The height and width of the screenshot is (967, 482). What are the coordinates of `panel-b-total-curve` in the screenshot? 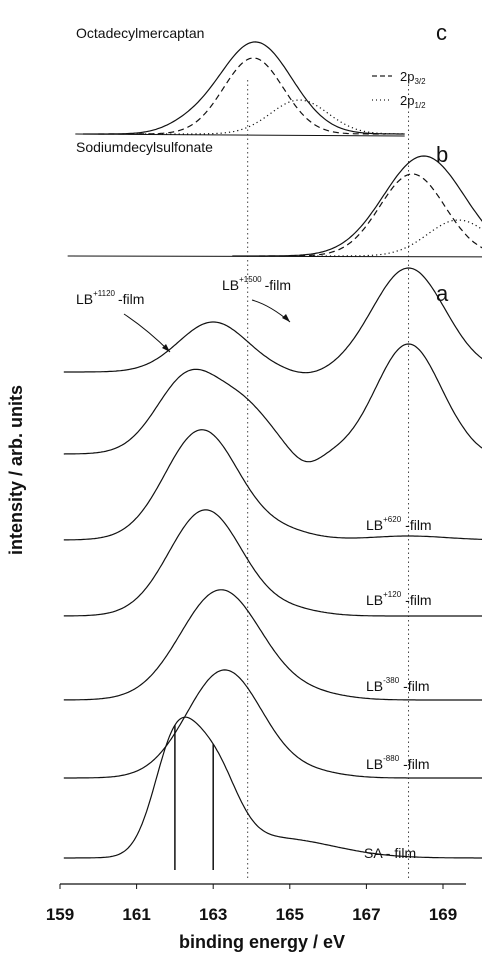 It's located at (357, 206).